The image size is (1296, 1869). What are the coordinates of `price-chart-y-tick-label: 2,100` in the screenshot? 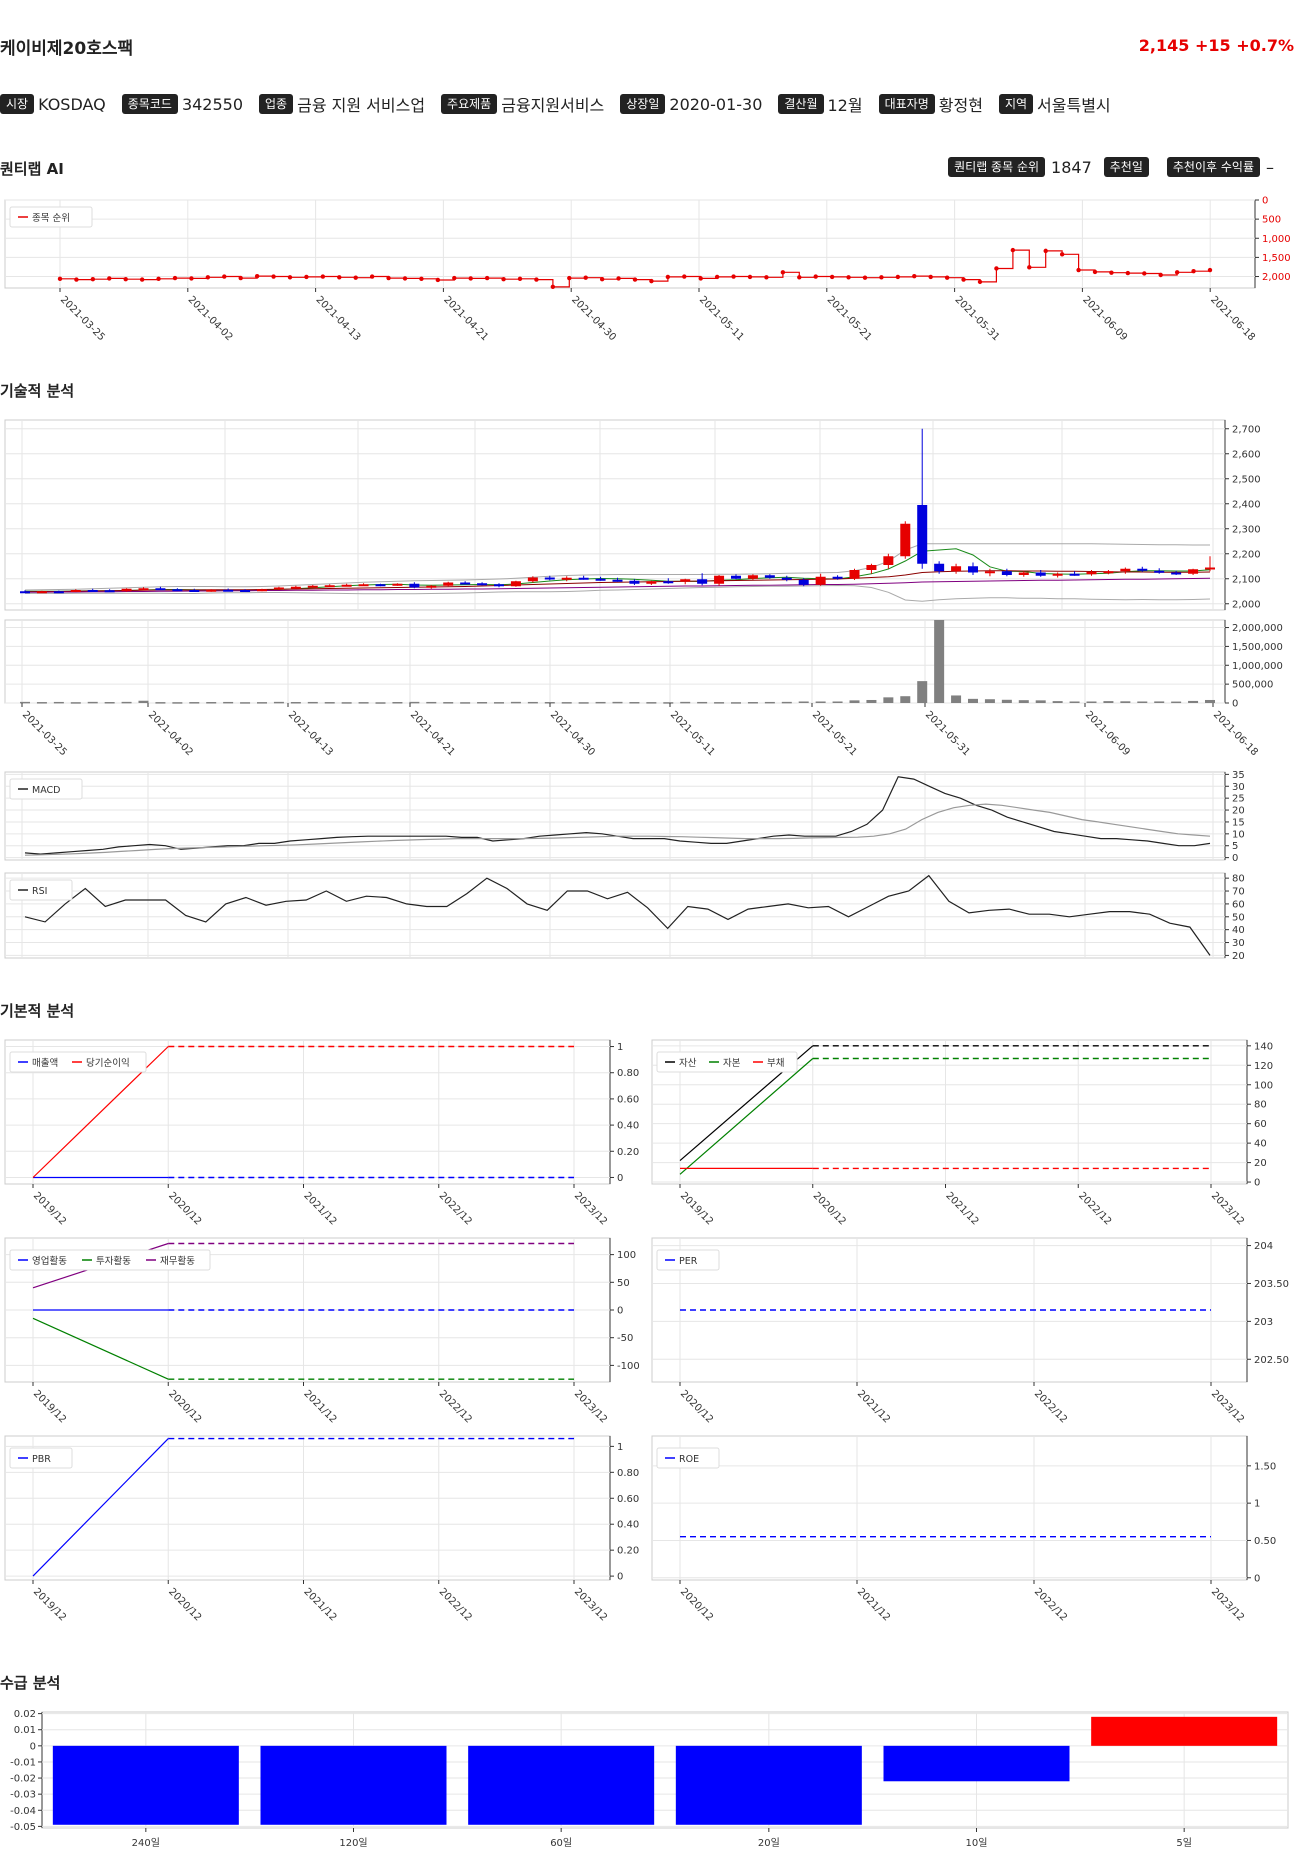 It's located at (1246, 579).